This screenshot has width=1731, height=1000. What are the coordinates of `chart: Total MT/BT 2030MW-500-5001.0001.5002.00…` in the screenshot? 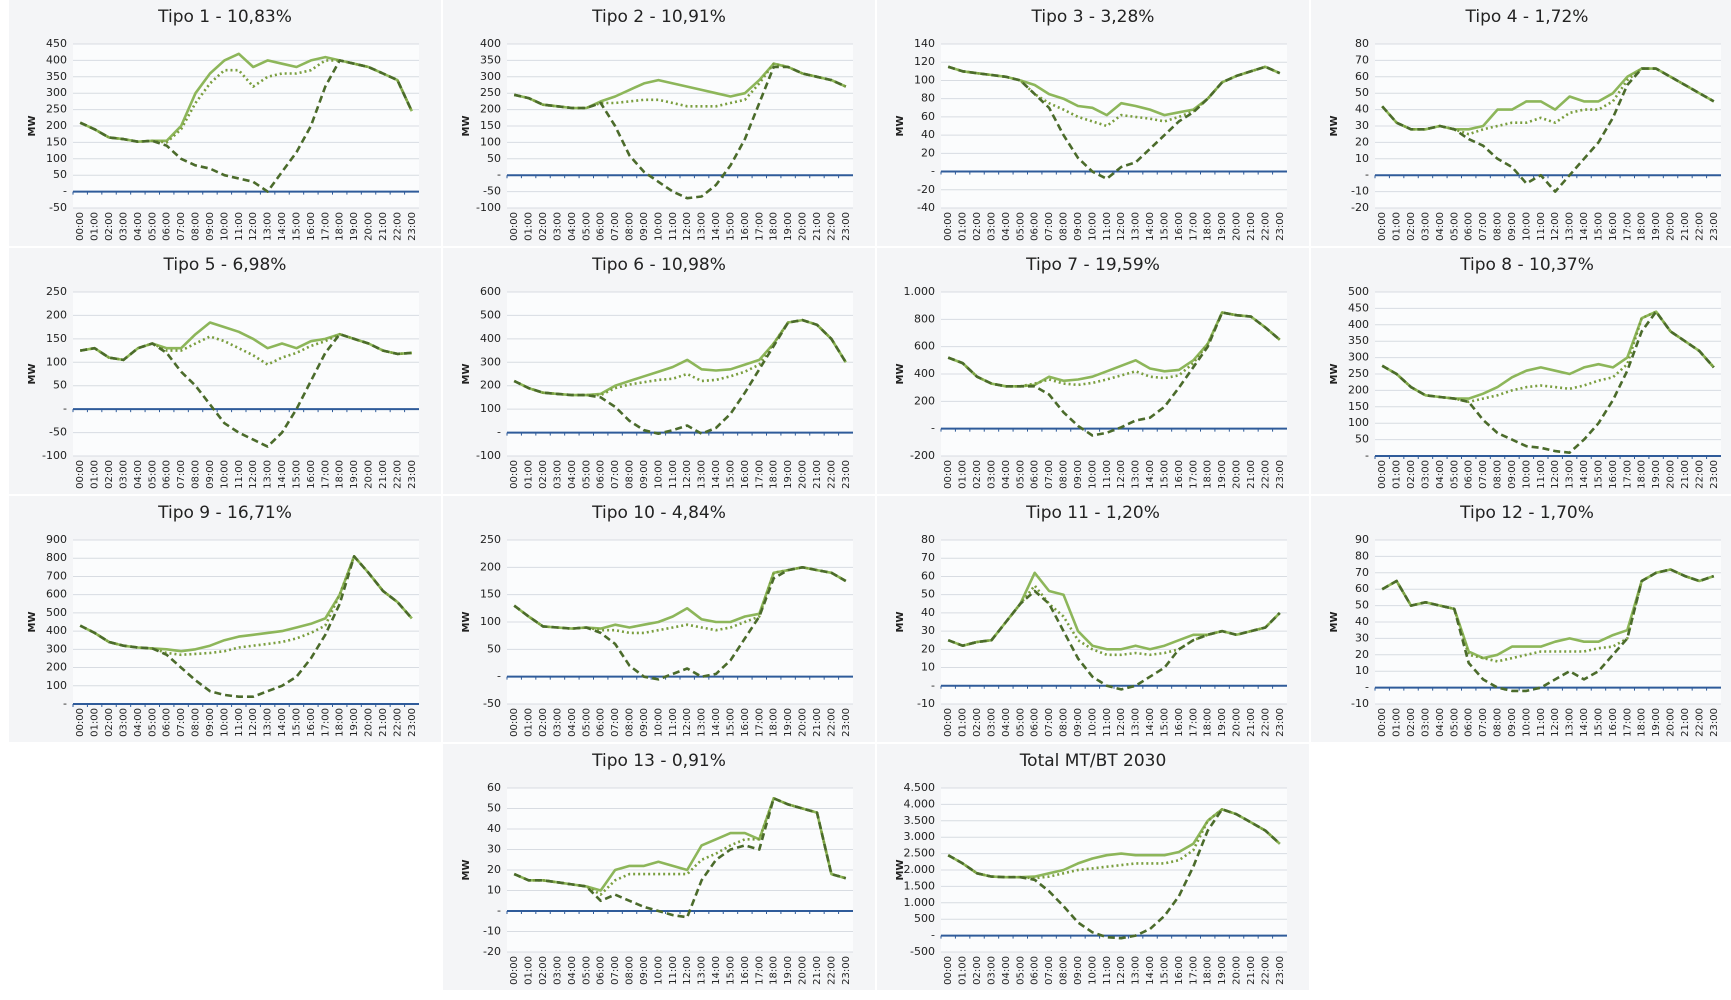 It's located at (1093, 867).